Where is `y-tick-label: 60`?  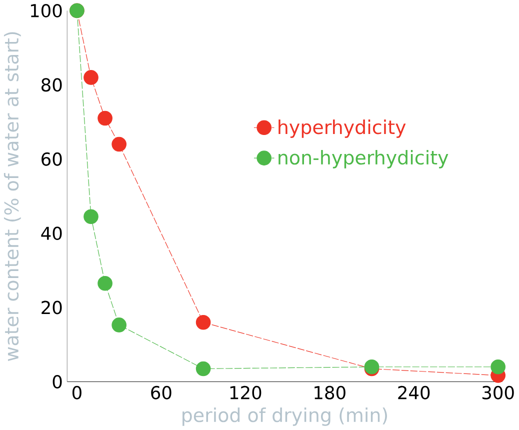 y-tick-label: 60 is located at coordinates (52, 159).